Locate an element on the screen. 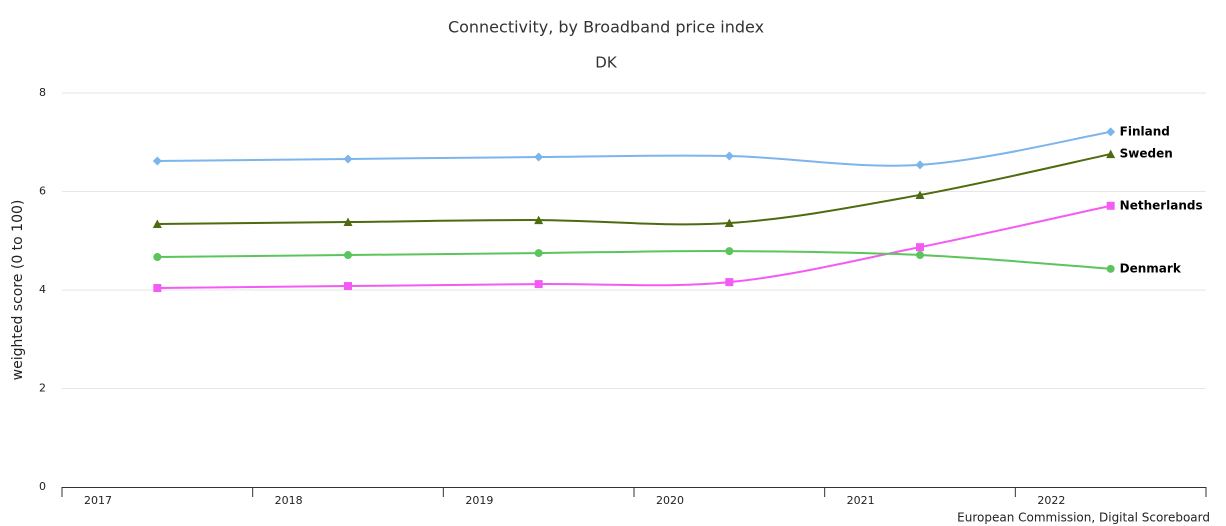 The image size is (1226, 526). x-tick-label: 2017 is located at coordinates (98, 500).